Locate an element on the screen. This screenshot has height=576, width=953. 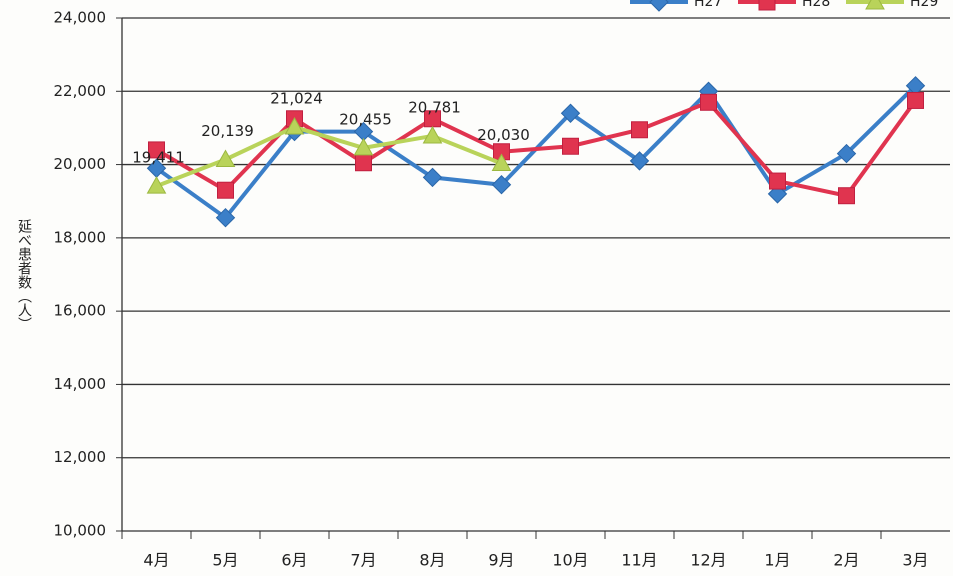
y-tick-label: 12,000 is located at coordinates (80, 457).